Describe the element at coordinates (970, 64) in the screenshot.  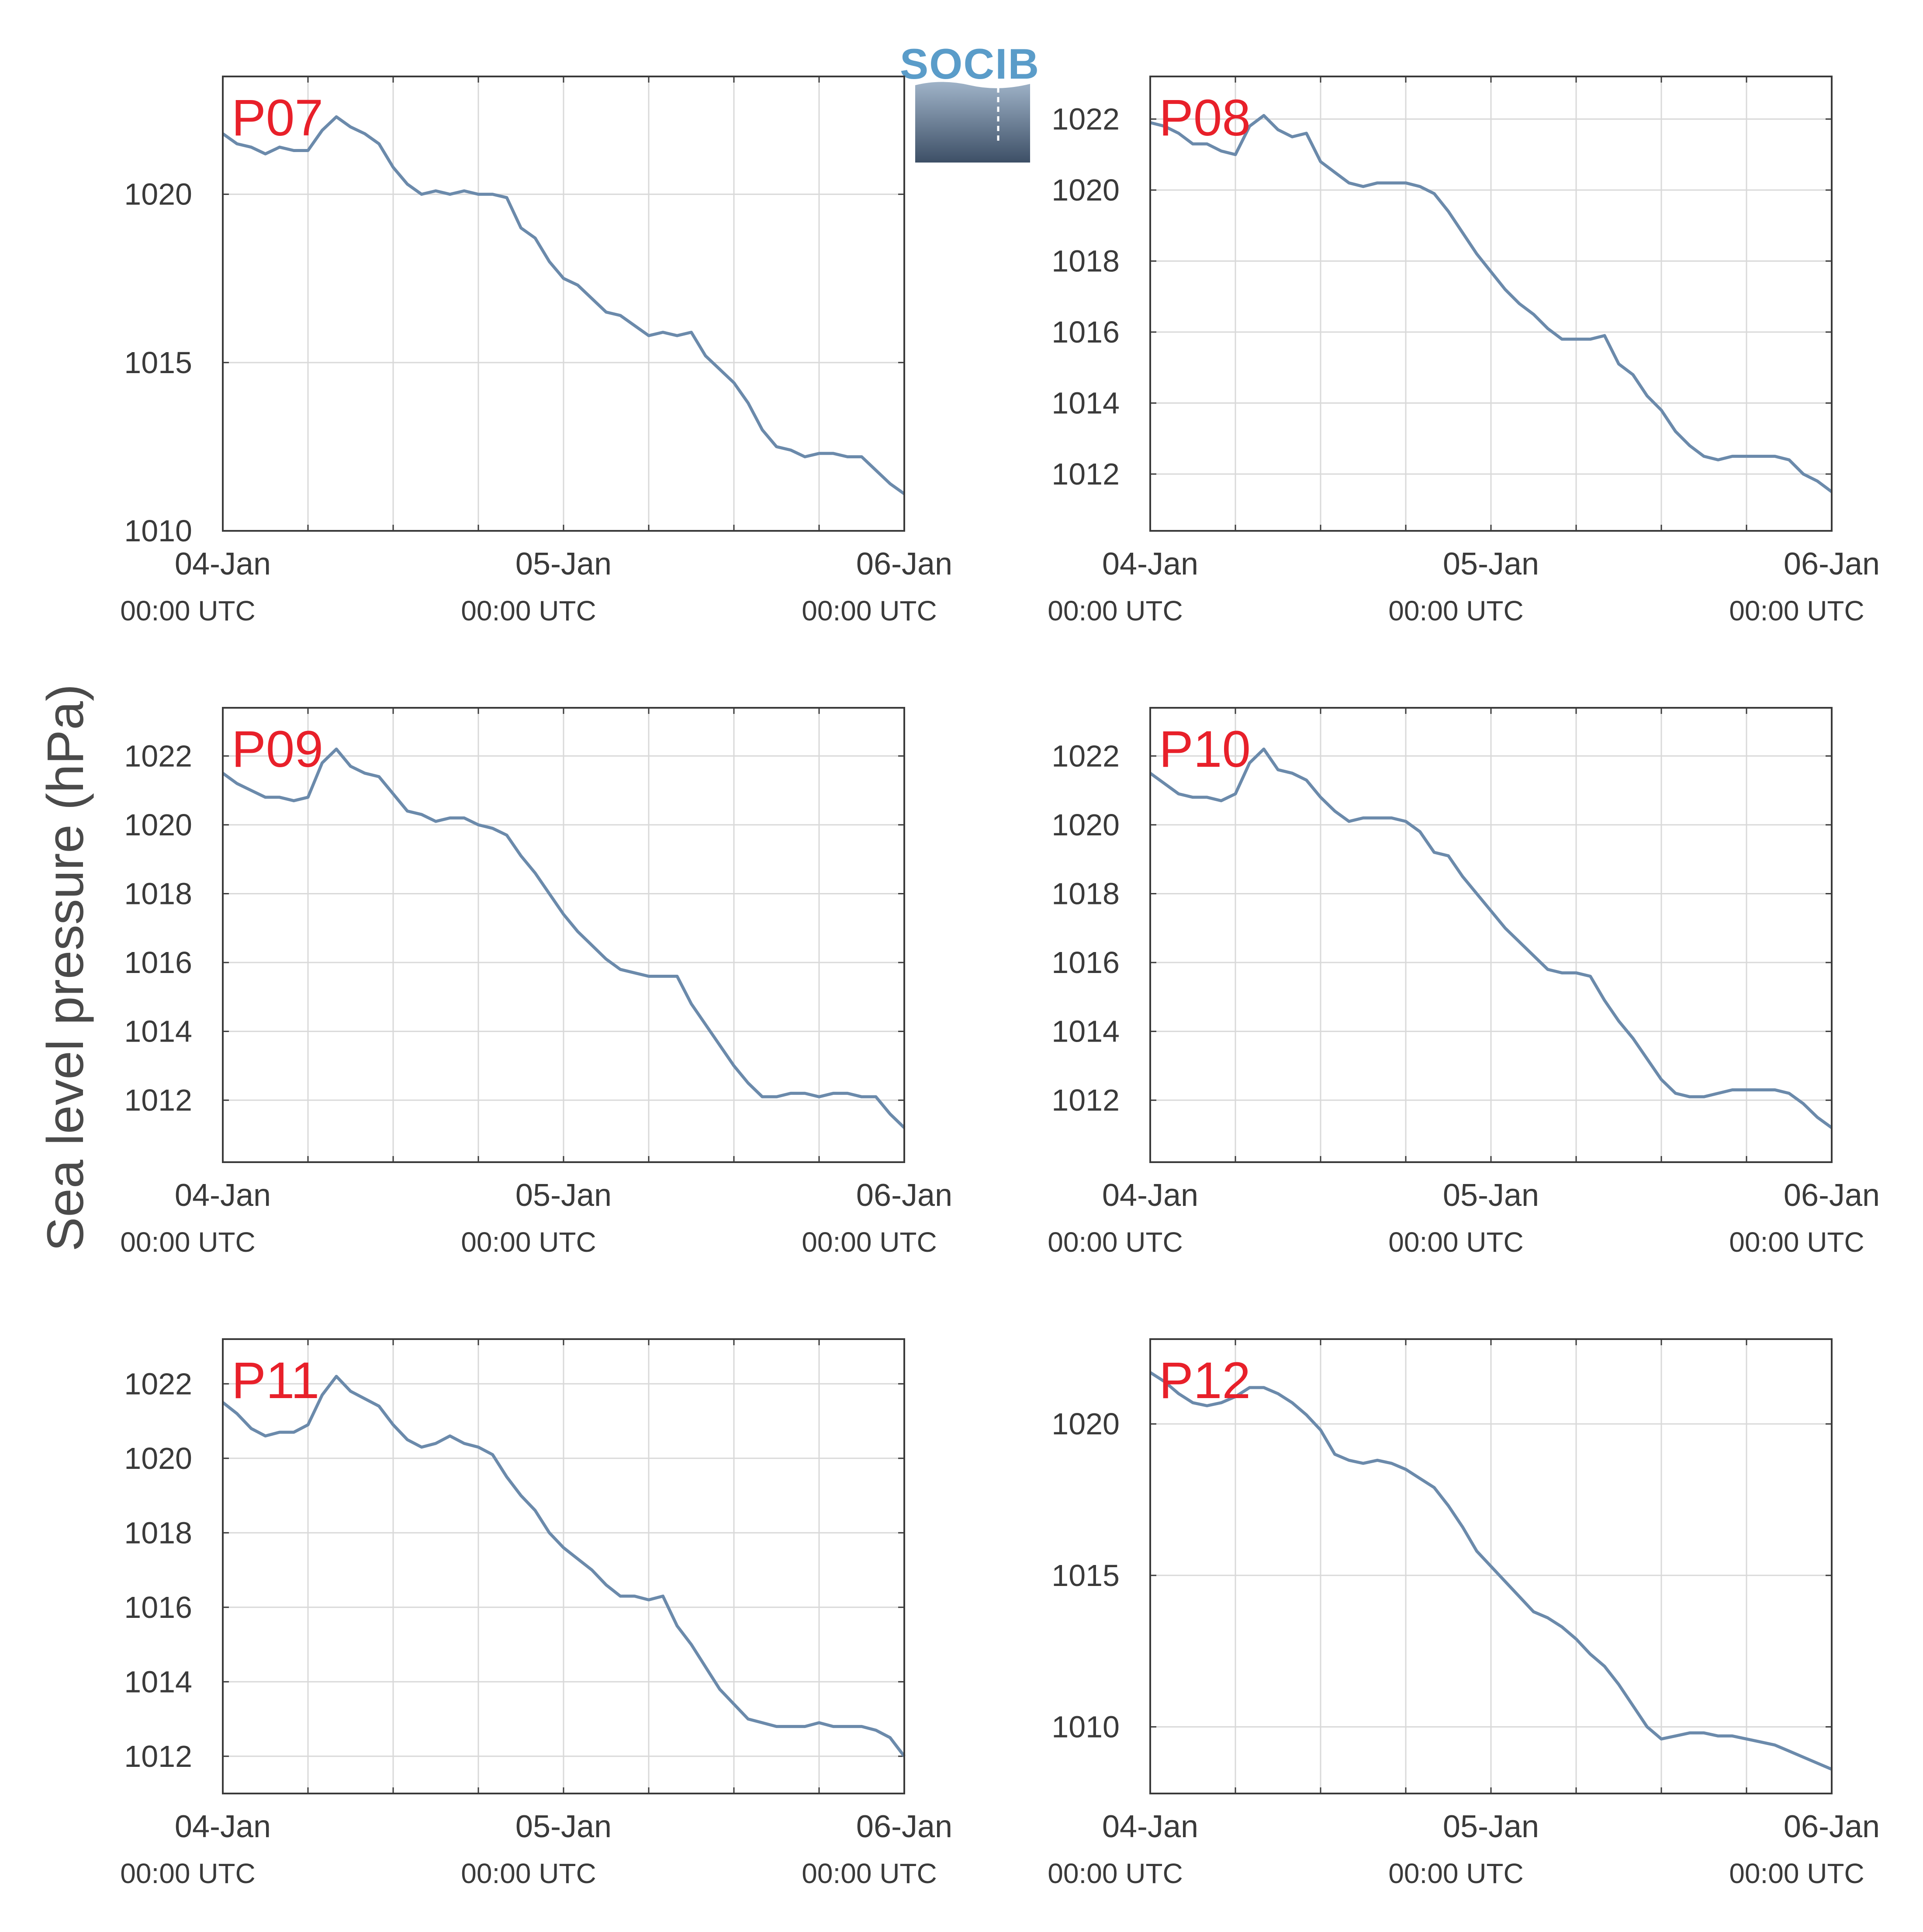
I see `logo-text: SOCIB` at that location.